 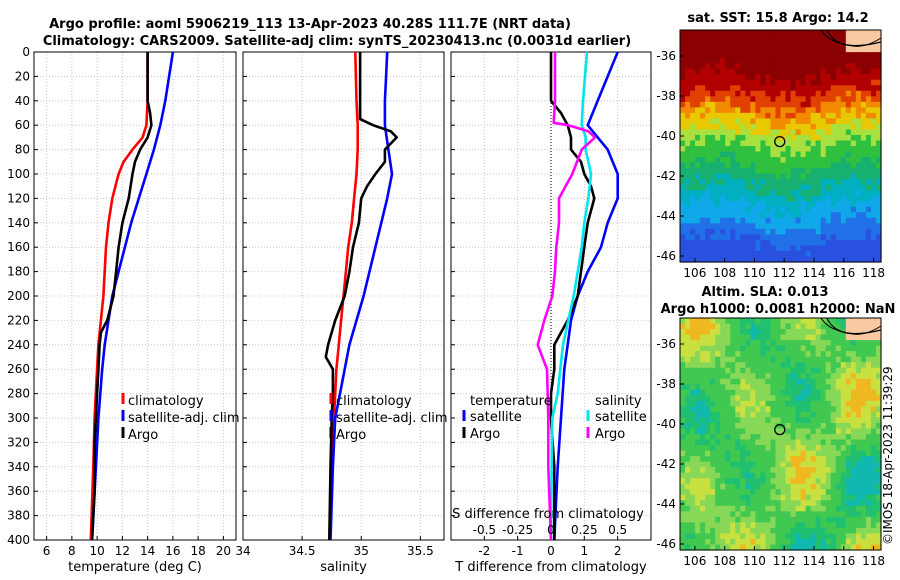 What do you see at coordinates (618, 551) in the screenshot?
I see `x-tick-label: 2` at bounding box center [618, 551].